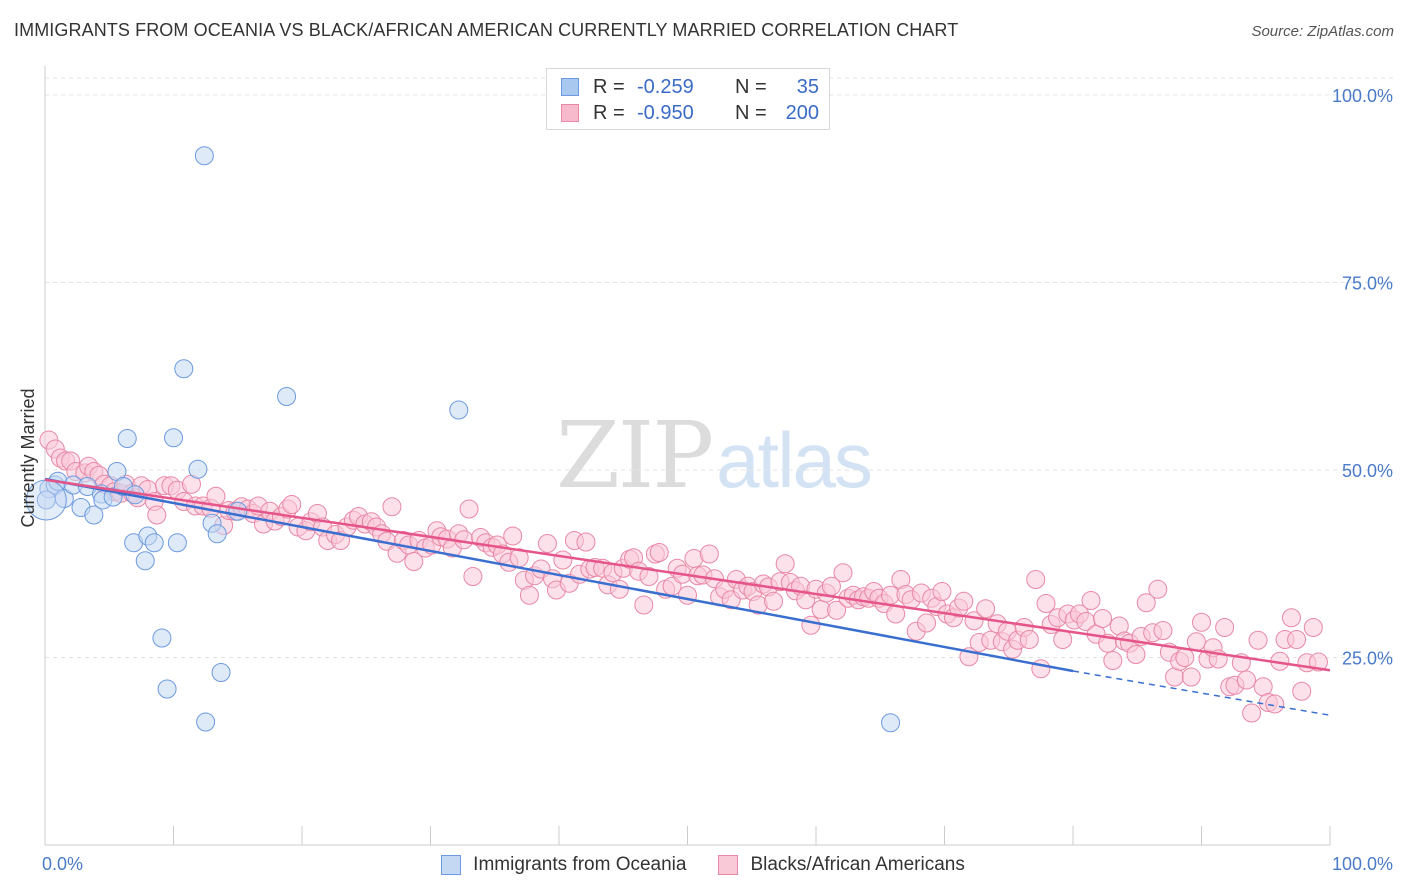 Image resolution: width=1406 pixels, height=892 pixels. I want to click on x-tick-label: 0.0%, so click(62, 864).